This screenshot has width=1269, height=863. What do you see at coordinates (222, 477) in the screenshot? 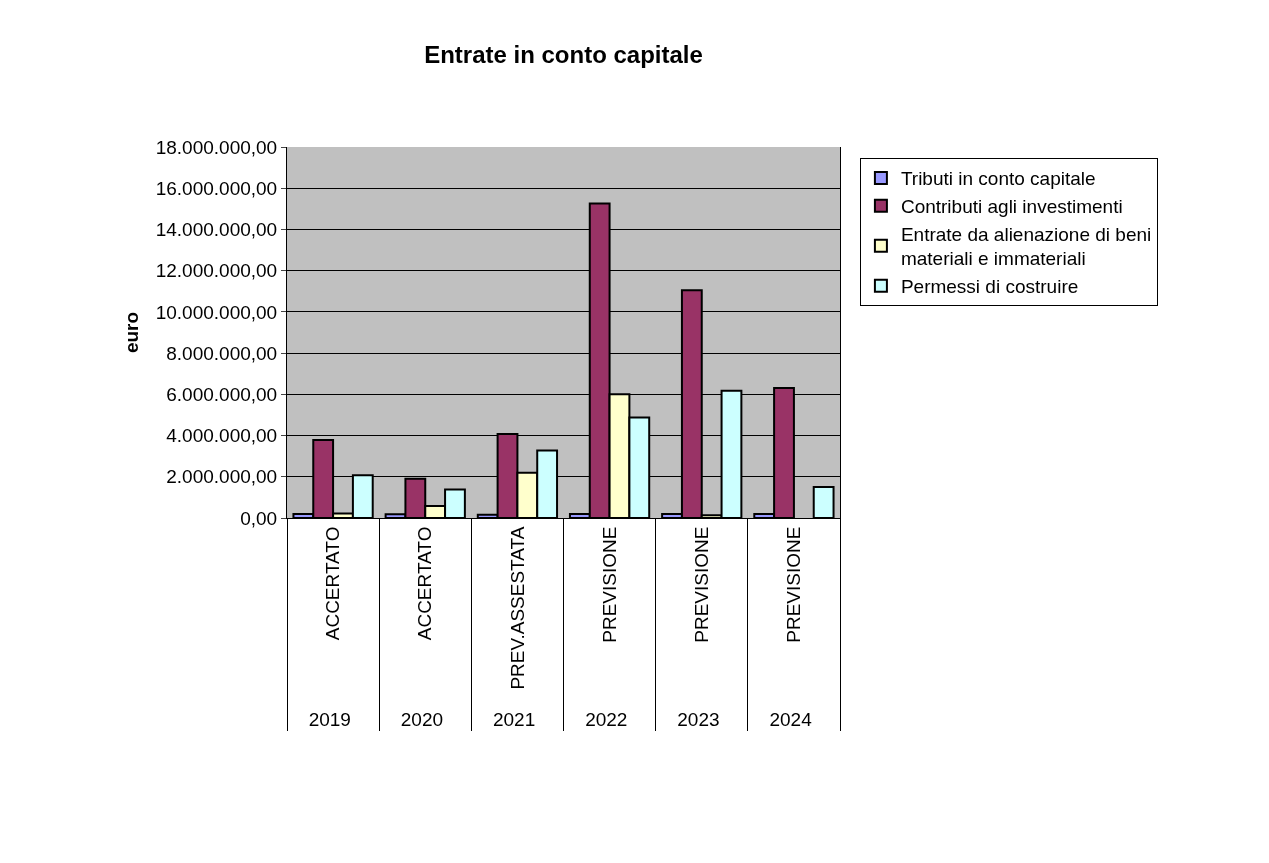
I see `y-tick-label: 2.000.000,00` at bounding box center [222, 477].